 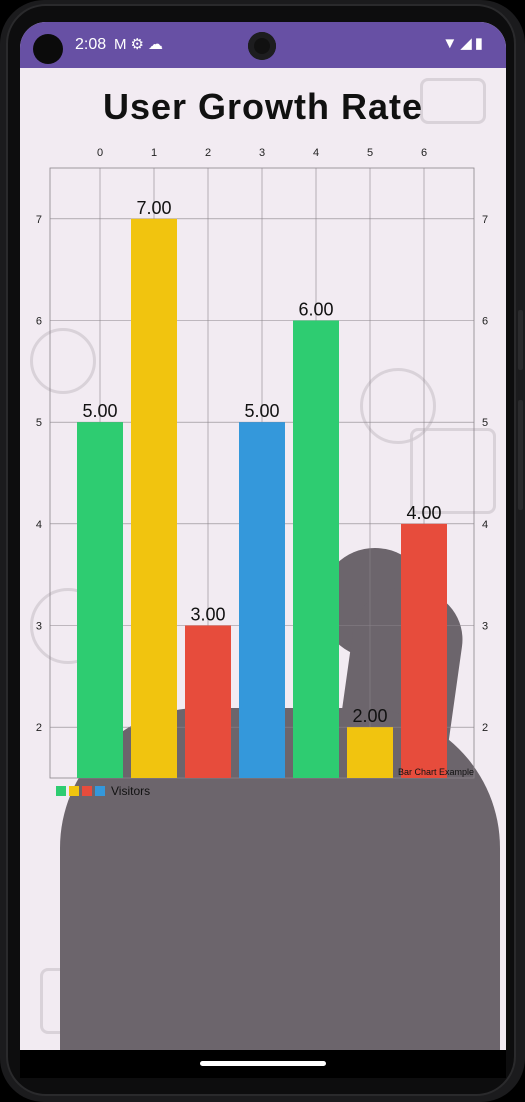 I want to click on notification-icons: M⚙☁, so click(x=140, y=44).